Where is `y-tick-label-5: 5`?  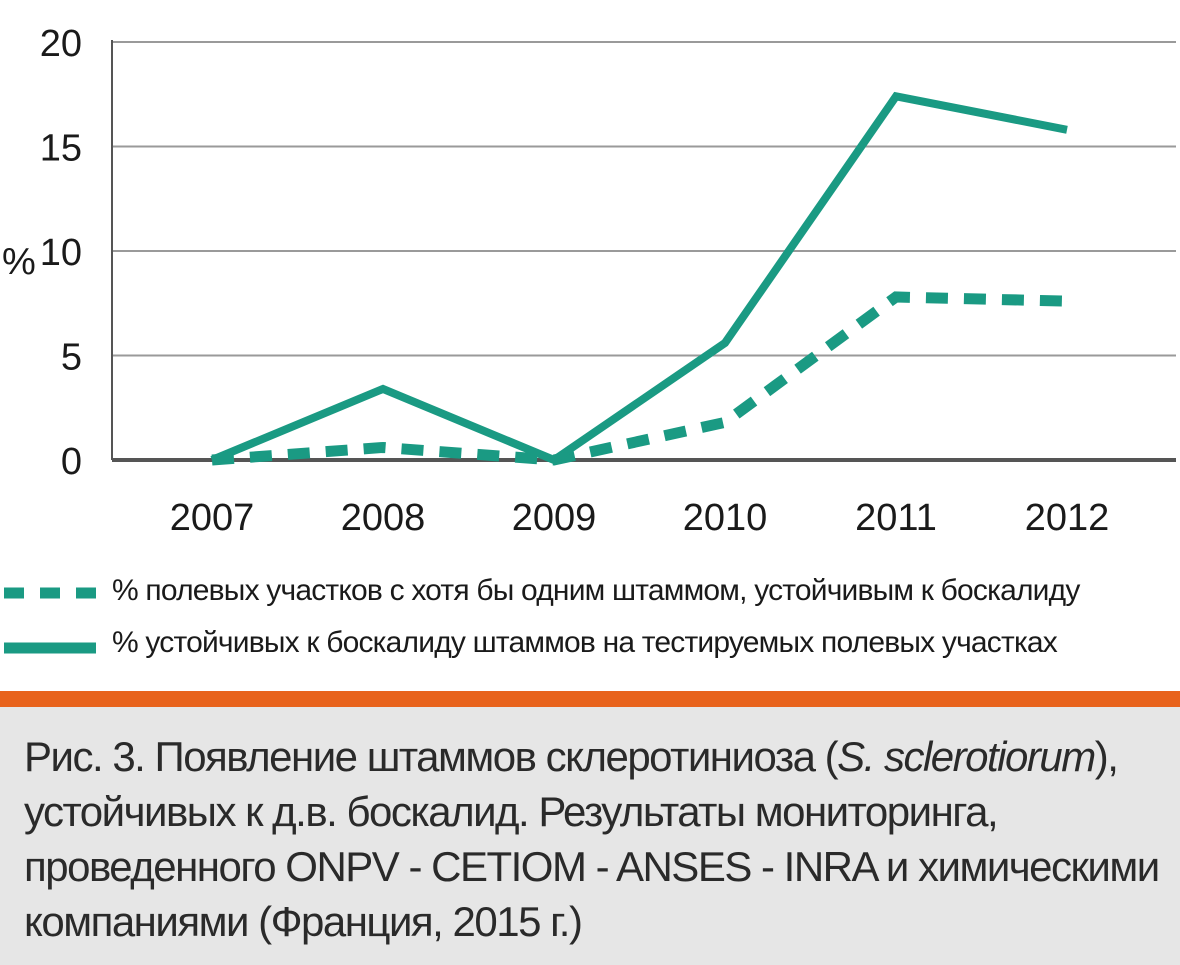
y-tick-label-5: 5 is located at coordinates (71, 358).